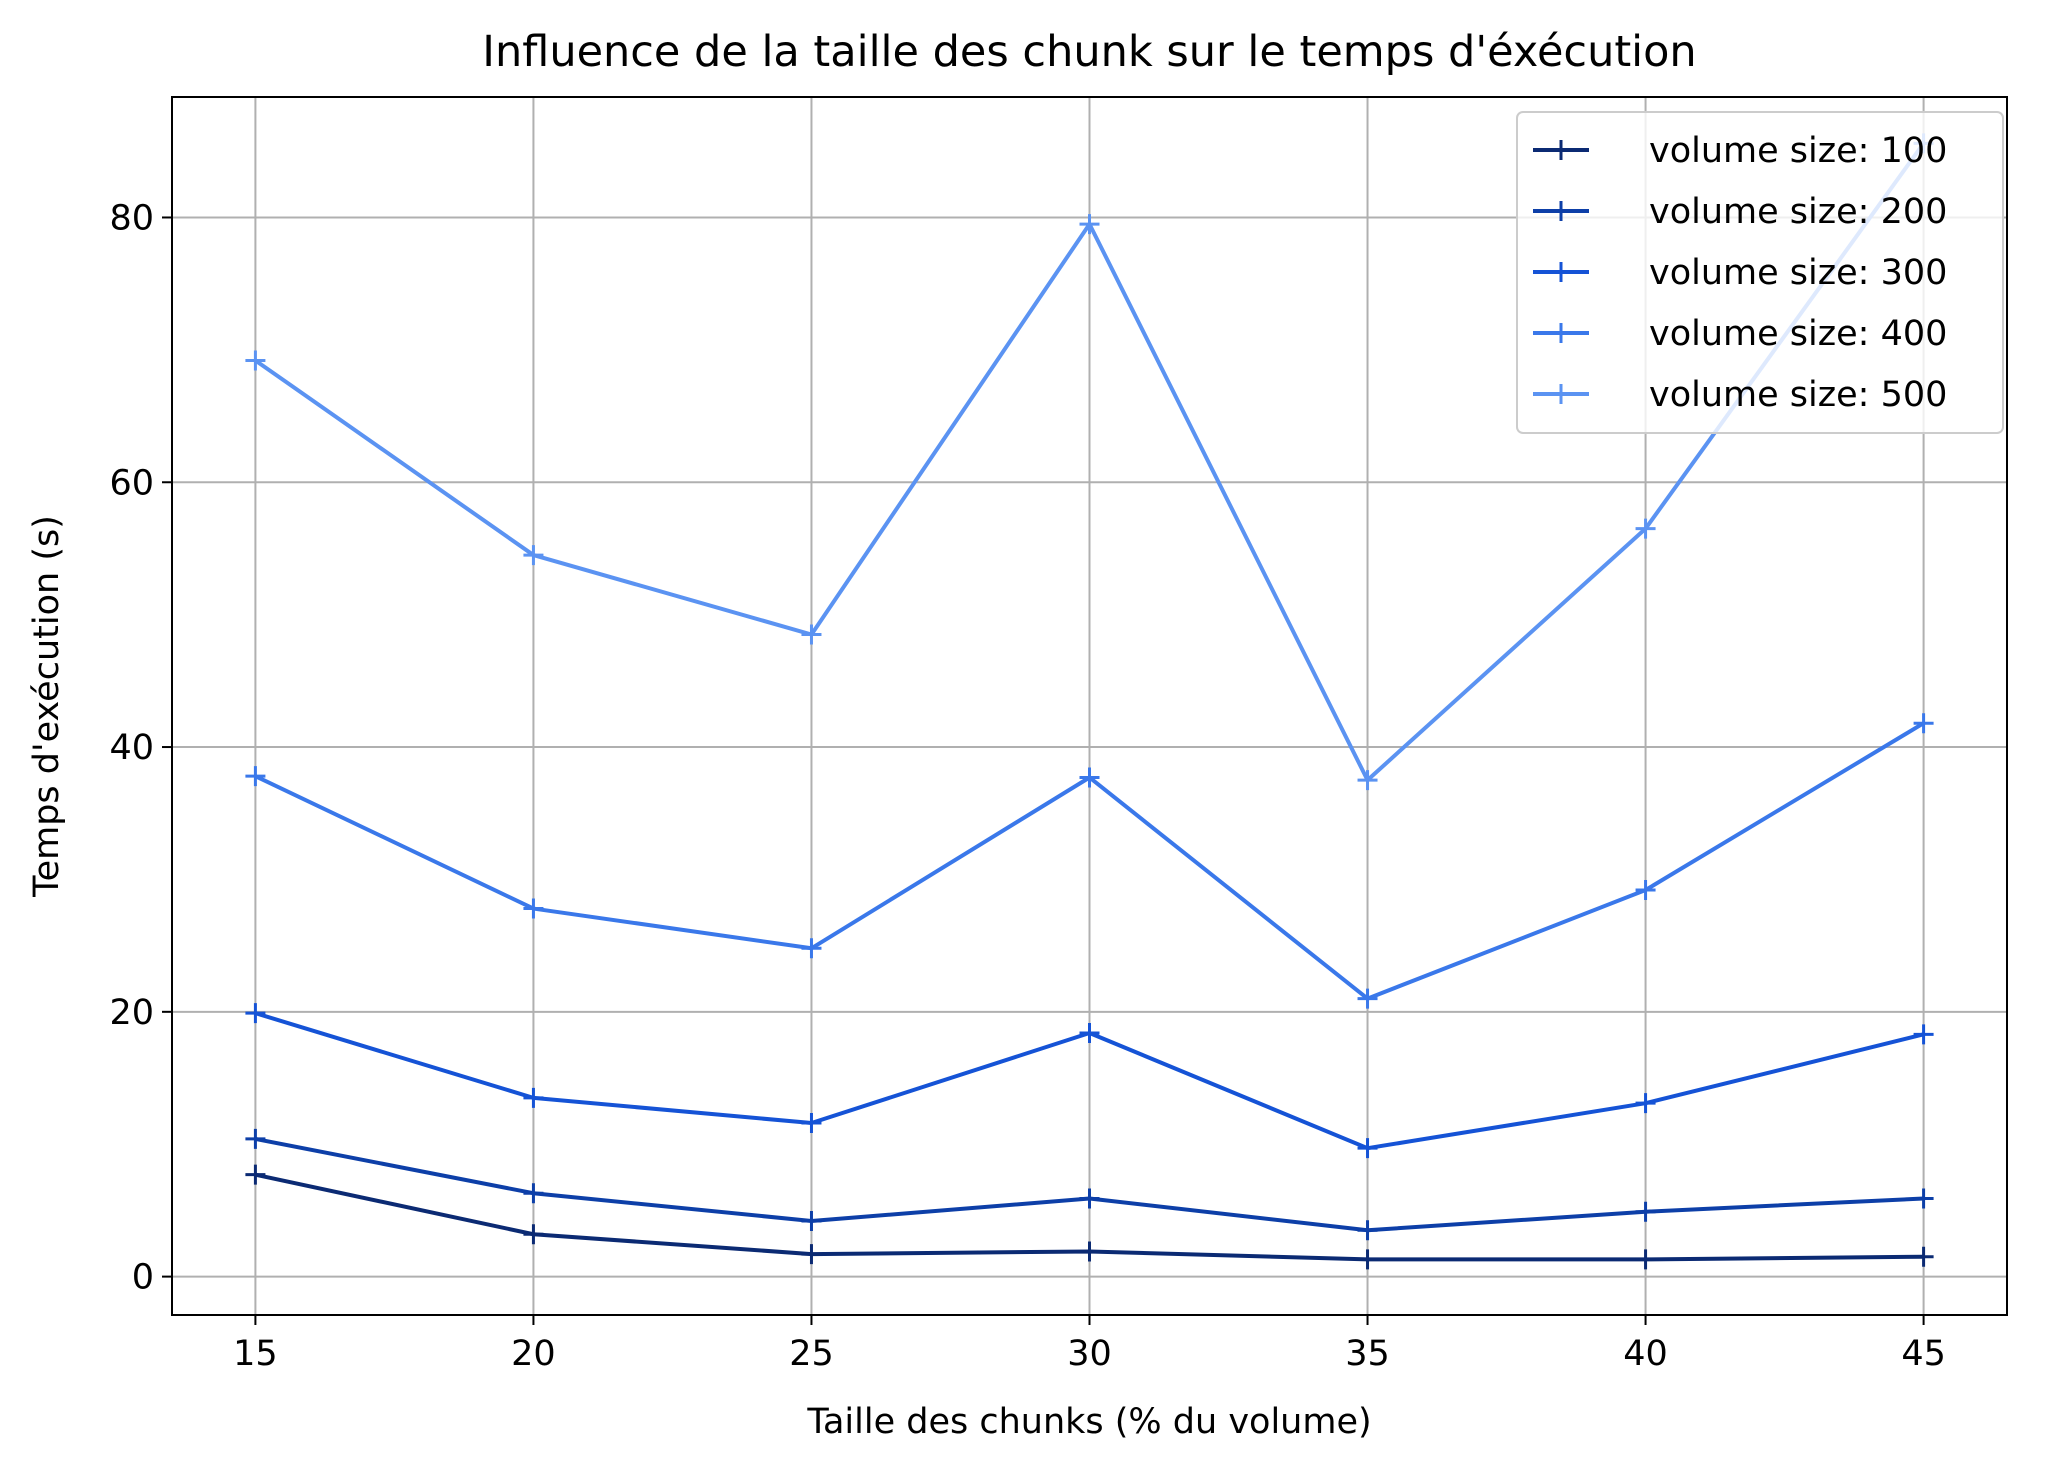  I want to click on x-tick-label: 30, so click(1089, 1354).